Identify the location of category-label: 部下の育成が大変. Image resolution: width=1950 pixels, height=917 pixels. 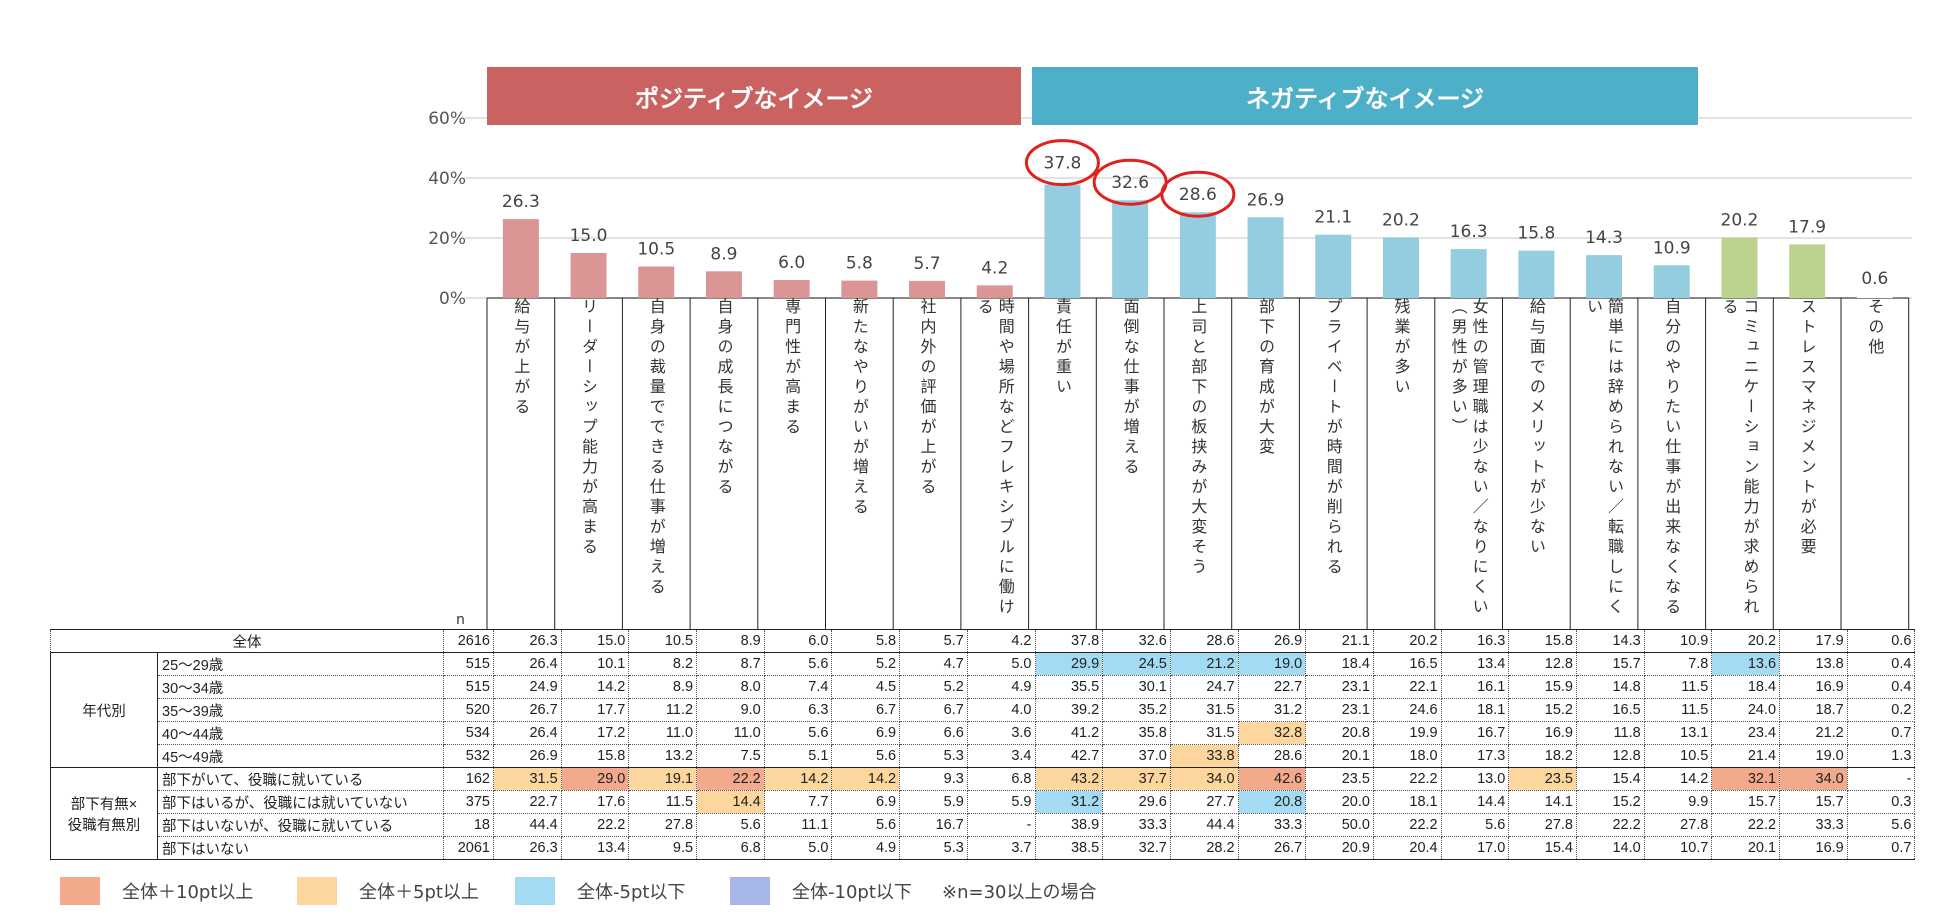
(1266, 378).